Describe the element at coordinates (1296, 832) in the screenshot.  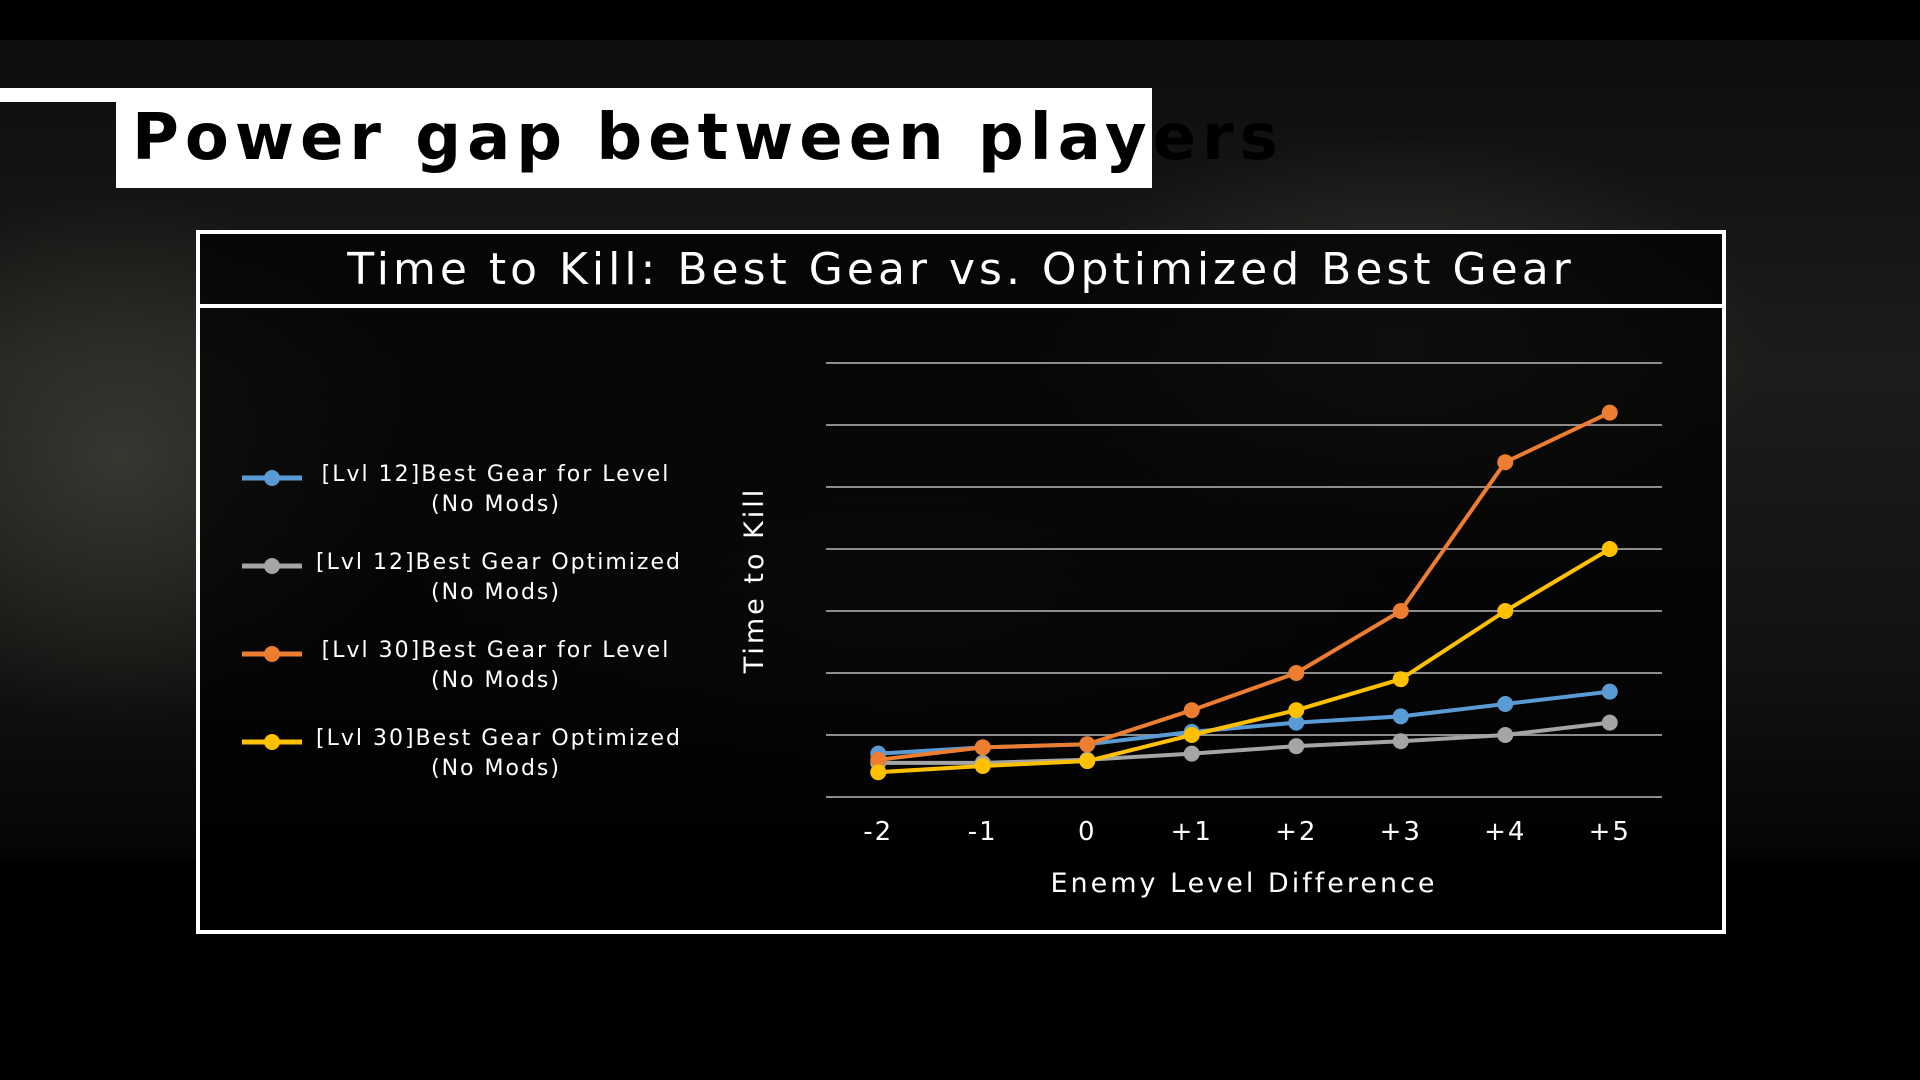
I see `x-tick-label: +2` at that location.